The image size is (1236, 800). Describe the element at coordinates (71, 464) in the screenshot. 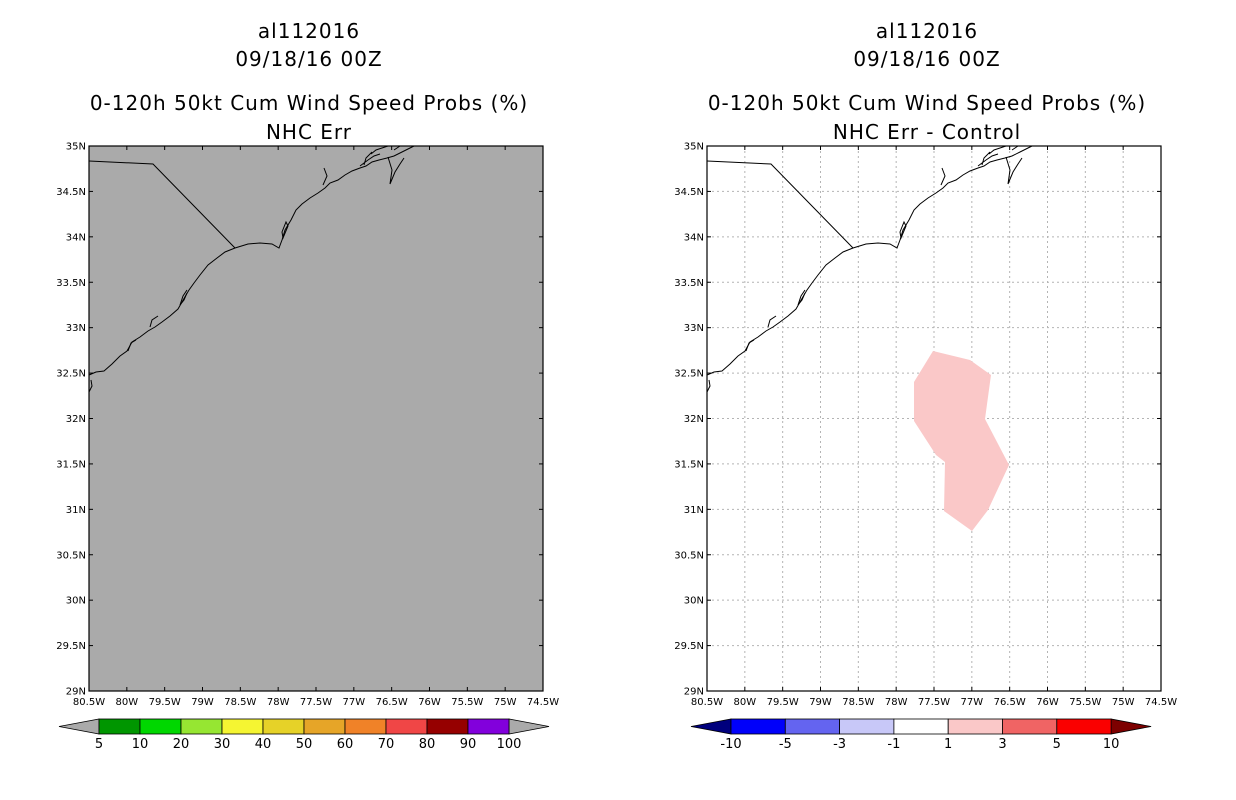

I see `lat-label: 31.5N` at that location.